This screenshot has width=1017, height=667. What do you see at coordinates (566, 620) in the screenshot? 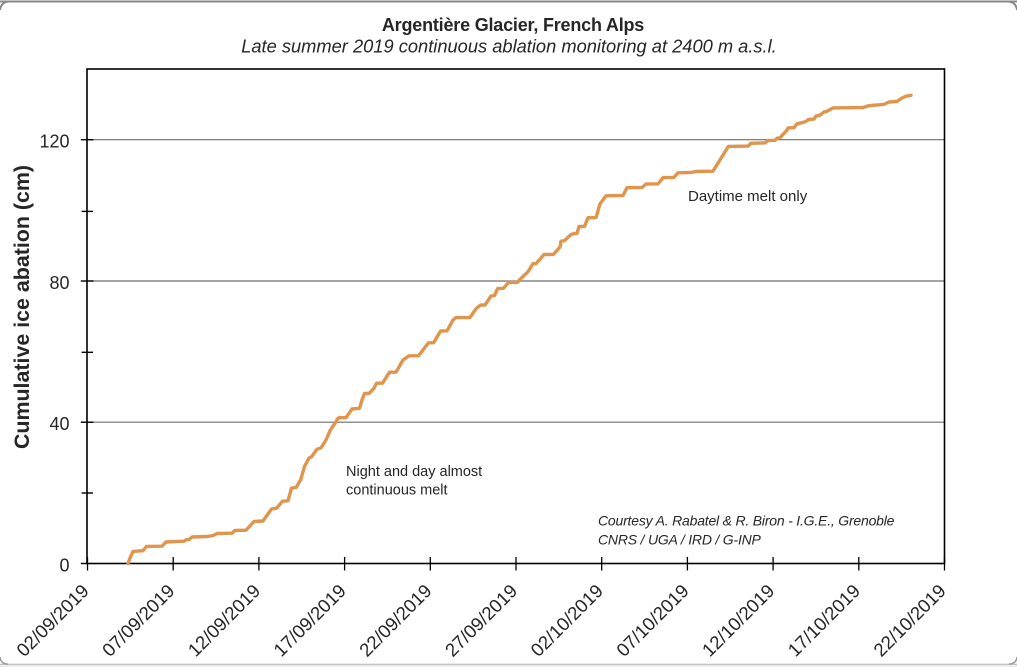
I see `svg-text: 02/10/2019` at bounding box center [566, 620].